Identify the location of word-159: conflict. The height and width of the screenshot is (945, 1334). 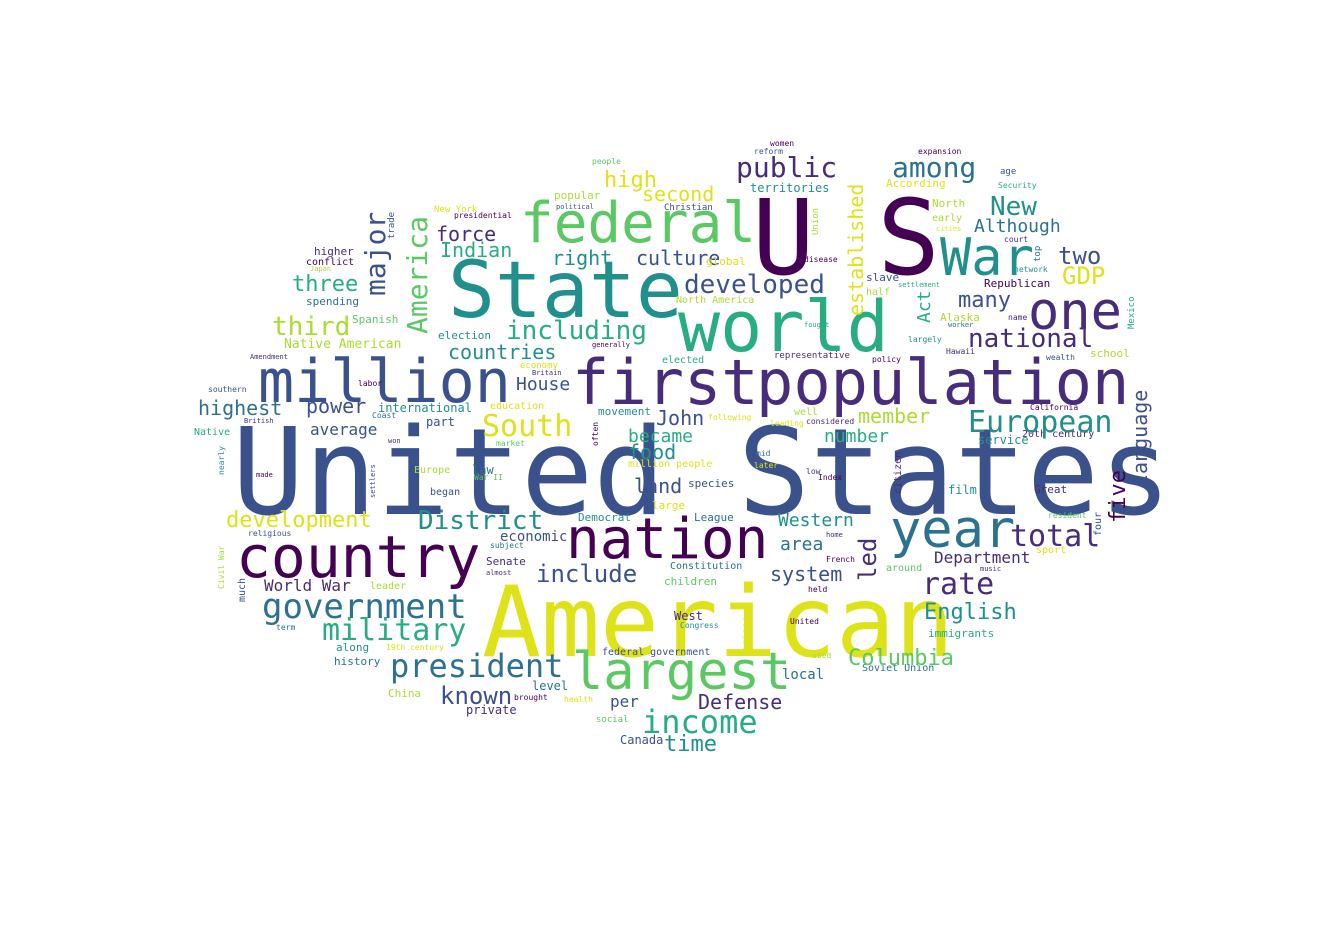
(330, 262).